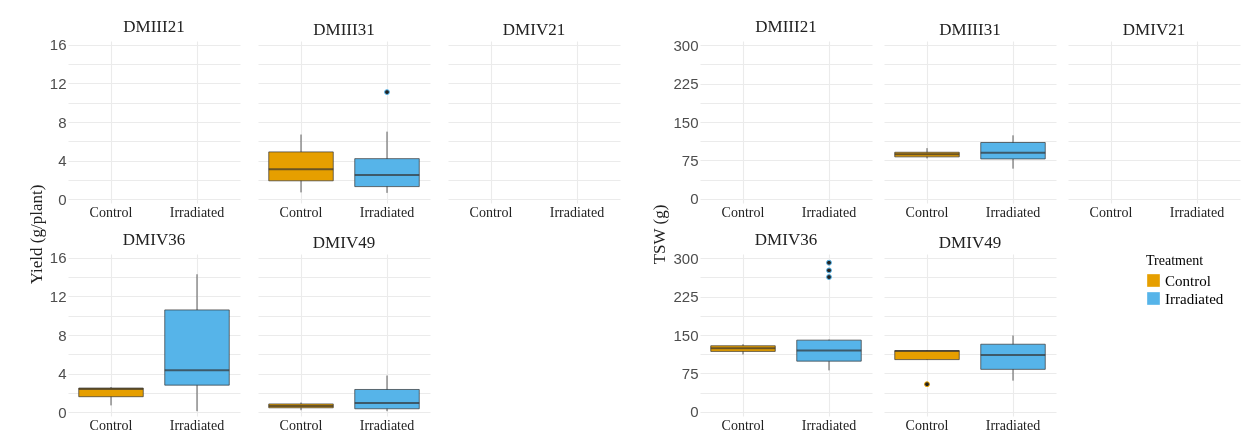 This screenshot has width=1245, height=441. Describe the element at coordinates (660, 234) in the screenshot. I see `y-axis-title: TSW (g)` at that location.